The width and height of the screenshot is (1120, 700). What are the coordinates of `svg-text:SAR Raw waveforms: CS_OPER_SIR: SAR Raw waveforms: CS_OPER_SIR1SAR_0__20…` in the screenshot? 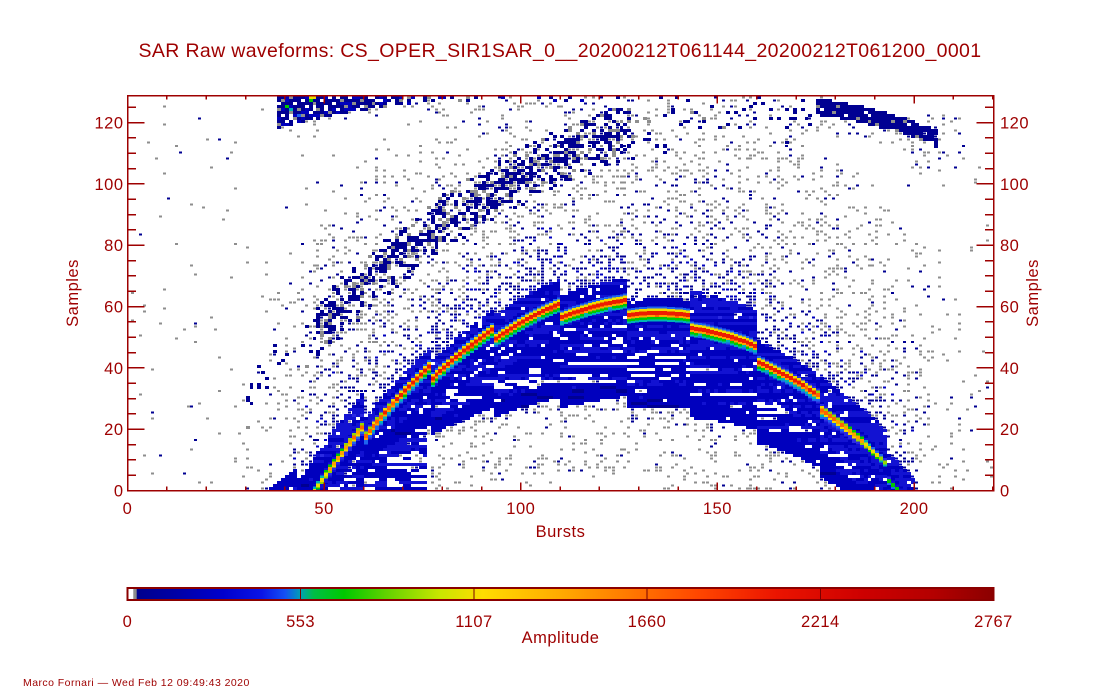 It's located at (560, 51).